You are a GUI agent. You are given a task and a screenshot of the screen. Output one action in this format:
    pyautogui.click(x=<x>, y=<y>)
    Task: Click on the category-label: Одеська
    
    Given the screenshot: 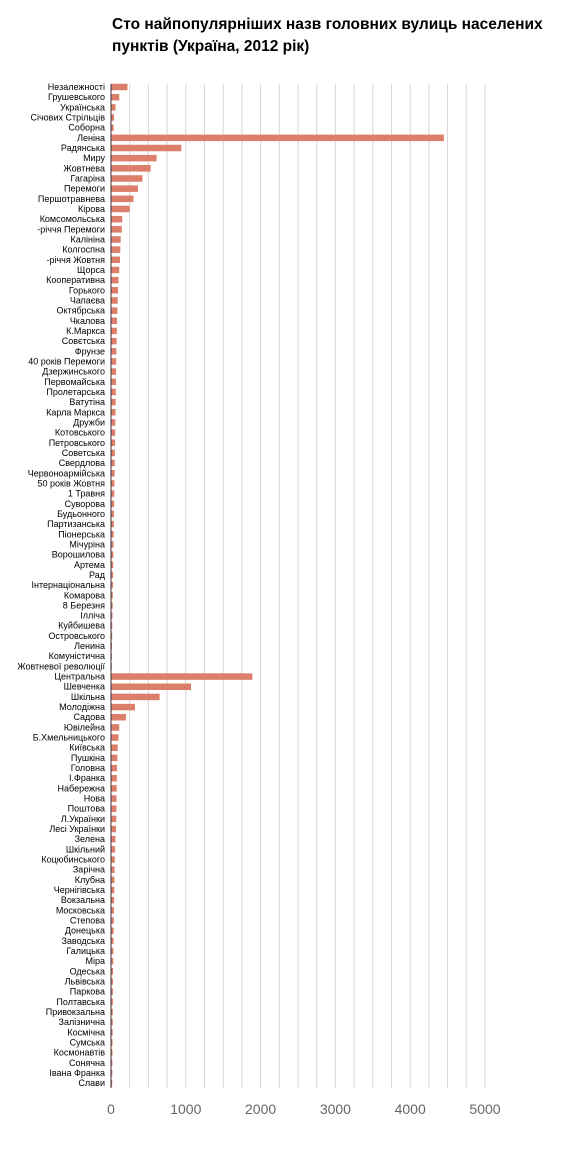 What is the action you would take?
    pyautogui.click(x=87, y=971)
    